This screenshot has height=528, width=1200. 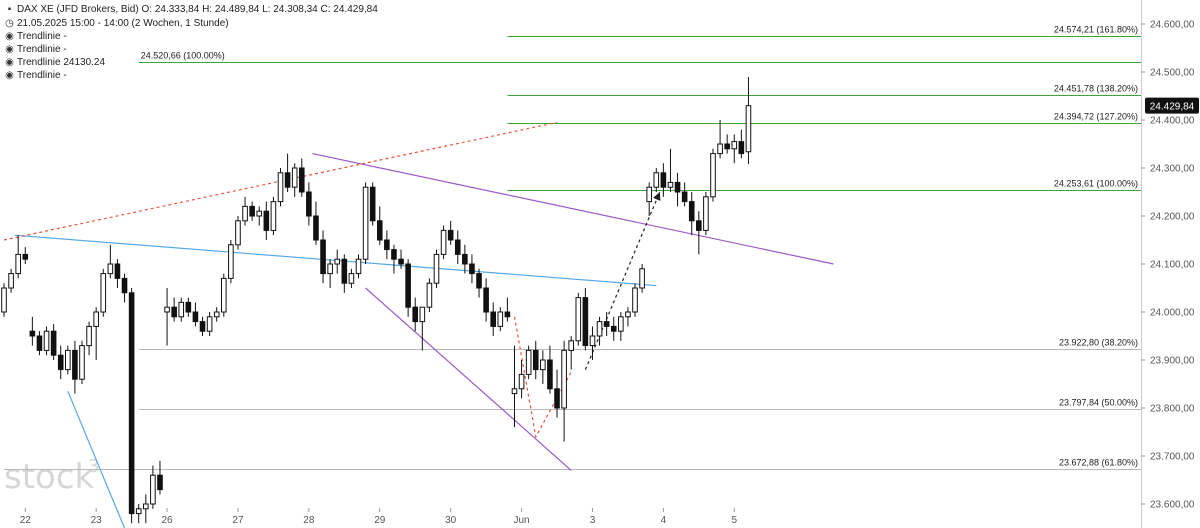 I want to click on time-tick-label: 3, so click(x=593, y=520).